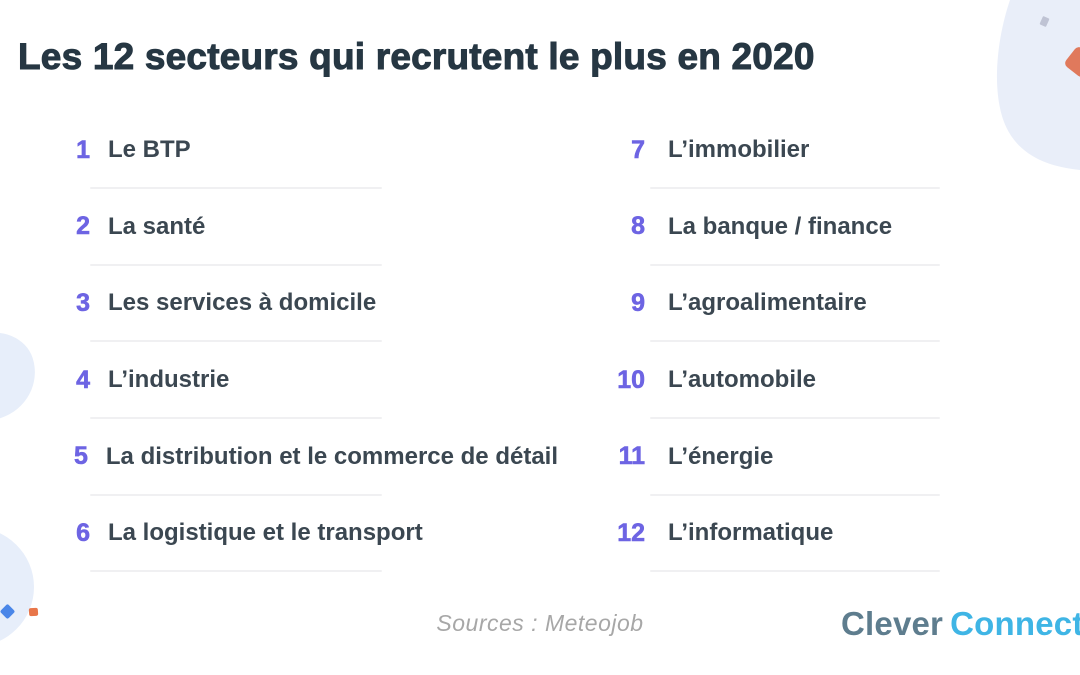  What do you see at coordinates (892, 623) in the screenshot?
I see `logo-text-clever: Clever` at bounding box center [892, 623].